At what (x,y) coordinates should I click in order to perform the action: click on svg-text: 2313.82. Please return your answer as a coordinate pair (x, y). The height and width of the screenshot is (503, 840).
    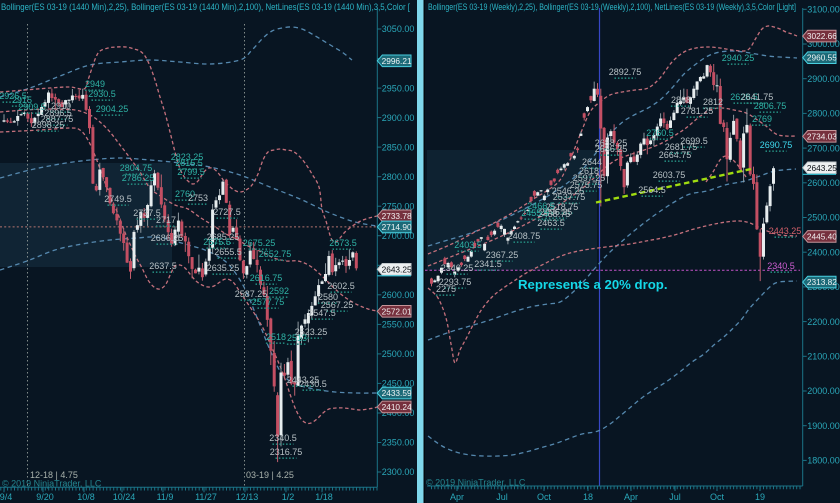
    Looking at the image, I should click on (822, 282).